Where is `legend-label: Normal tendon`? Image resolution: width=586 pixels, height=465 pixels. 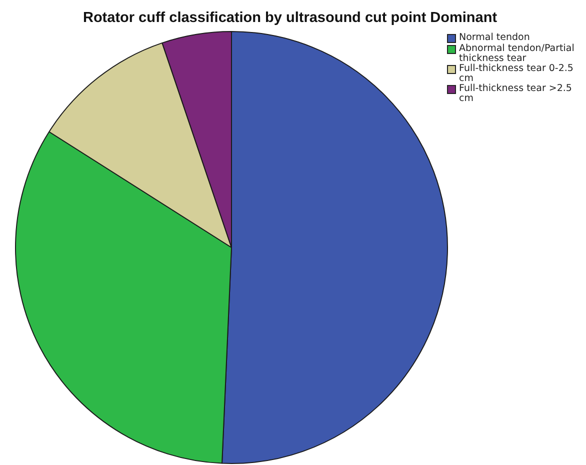
legend-label: Normal tendon is located at coordinates (495, 37).